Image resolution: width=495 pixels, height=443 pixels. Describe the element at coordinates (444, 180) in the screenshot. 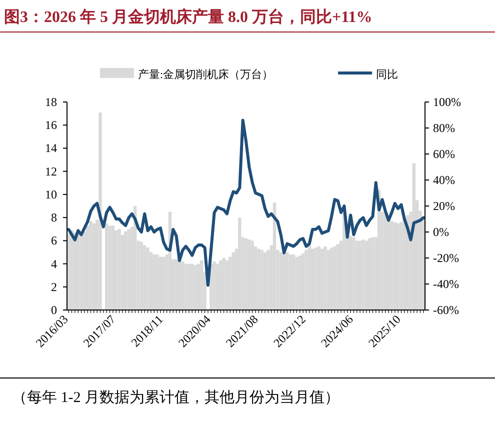

I see `y2-tick-label: 40%` at that location.